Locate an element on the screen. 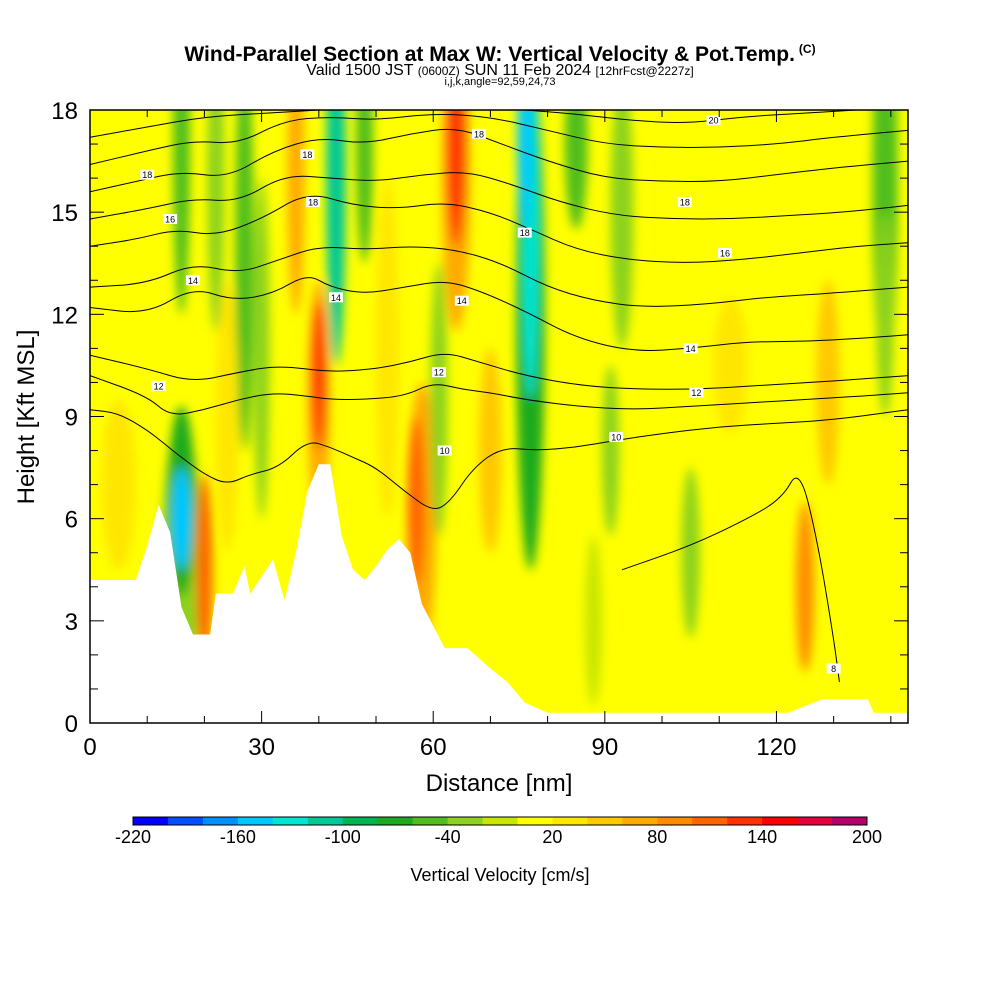  colorbar-tick-label: -220 is located at coordinates (133, 837).